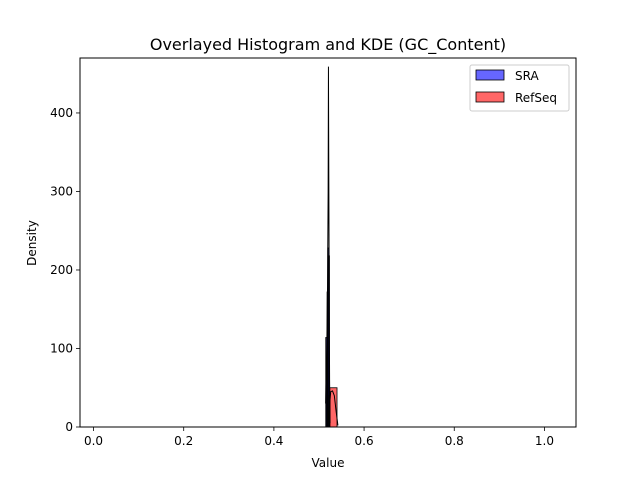 The width and height of the screenshot is (640, 480). What do you see at coordinates (61, 191) in the screenshot?
I see `y-tick-label: 300` at bounding box center [61, 191].